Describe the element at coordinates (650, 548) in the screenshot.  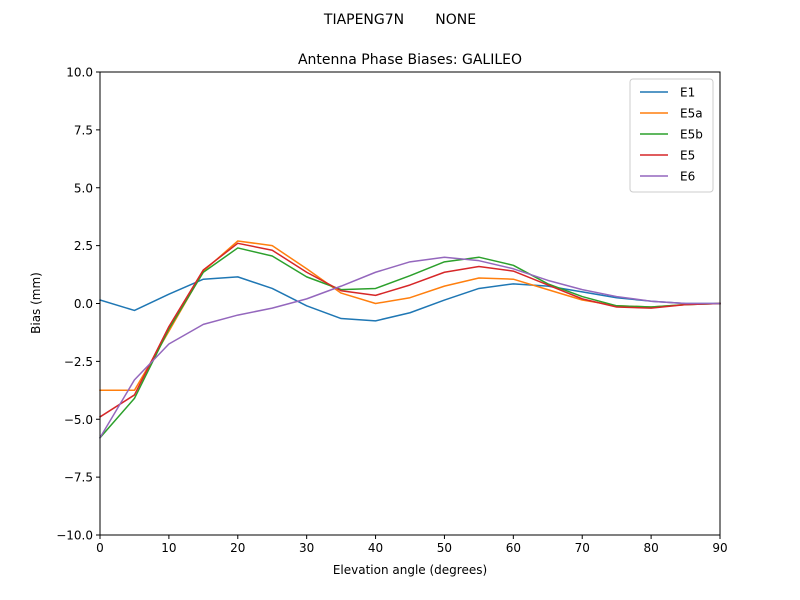
I see `x-tick-label: 80` at that location.